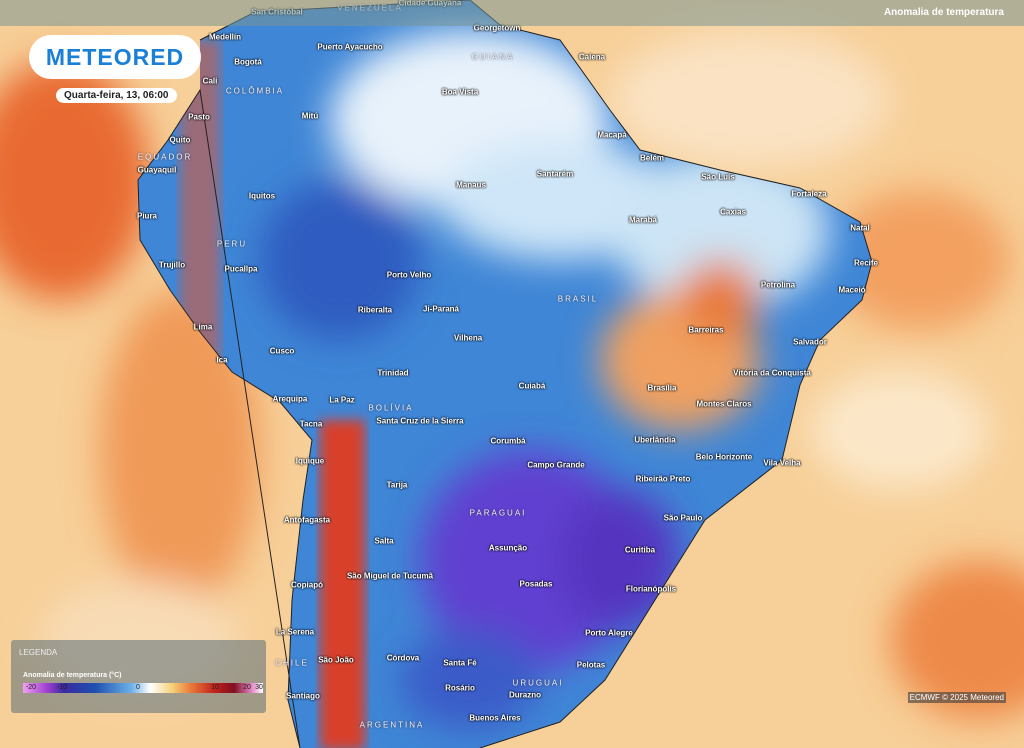  Describe the element at coordinates (508, 441) in the screenshot. I see `city-label: Corumbá` at that location.